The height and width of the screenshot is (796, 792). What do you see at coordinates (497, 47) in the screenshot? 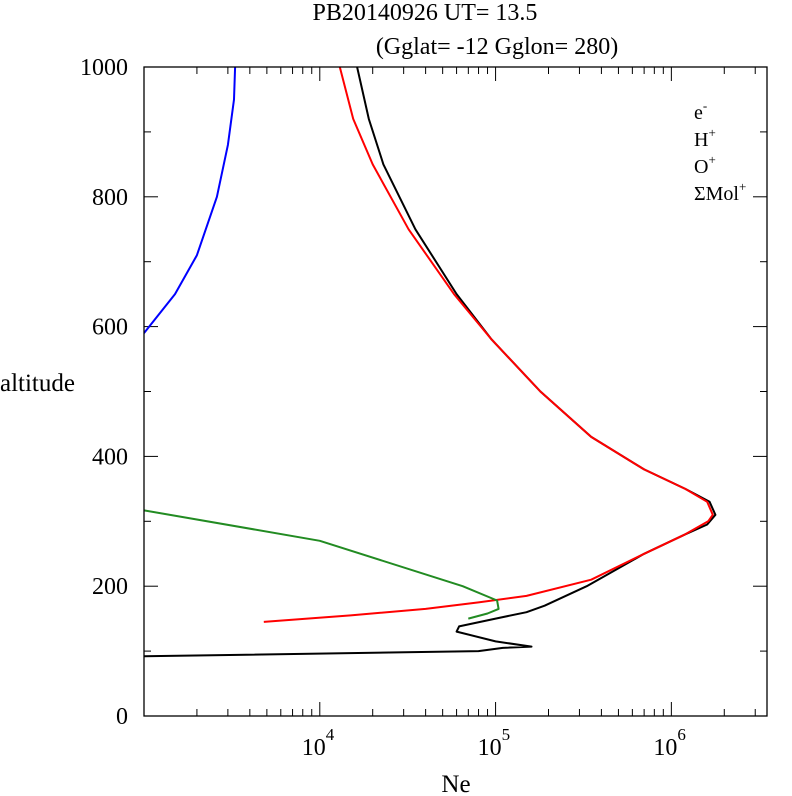
I see `chart-subtitle: (Gglat= -12 Gglon= 280)` at bounding box center [497, 47].